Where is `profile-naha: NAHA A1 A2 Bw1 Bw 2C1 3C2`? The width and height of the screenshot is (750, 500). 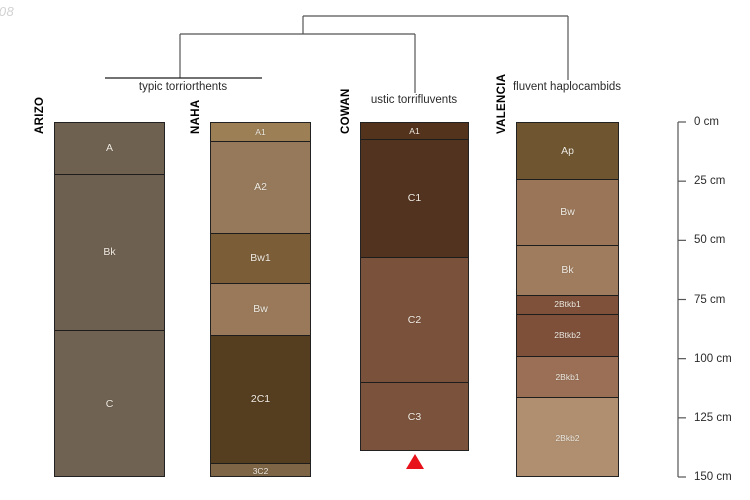
profile-naha: NAHA A1 A2 Bw1 Bw 2C1 3C2 is located at coordinates (250, 288).